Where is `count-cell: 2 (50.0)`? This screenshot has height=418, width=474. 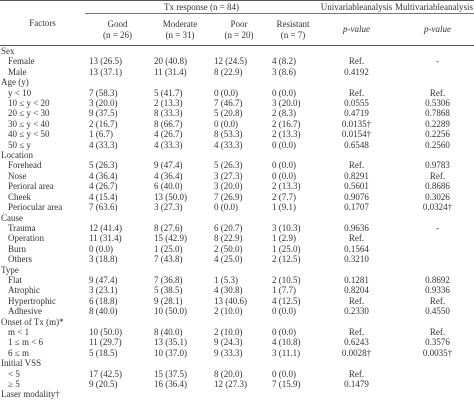 count-cell: 2 (50.0) is located at coordinates (228, 248).